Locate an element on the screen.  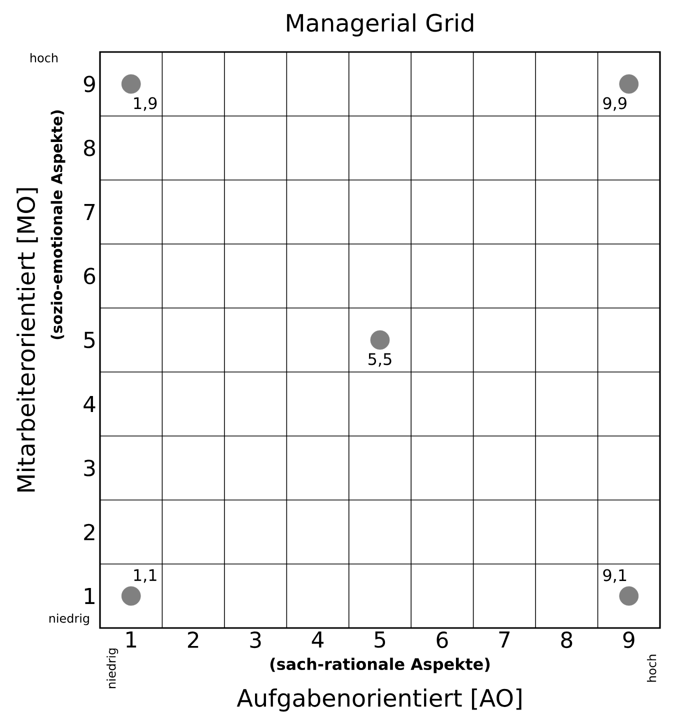
y-tick-label: 9 is located at coordinates (89, 84).